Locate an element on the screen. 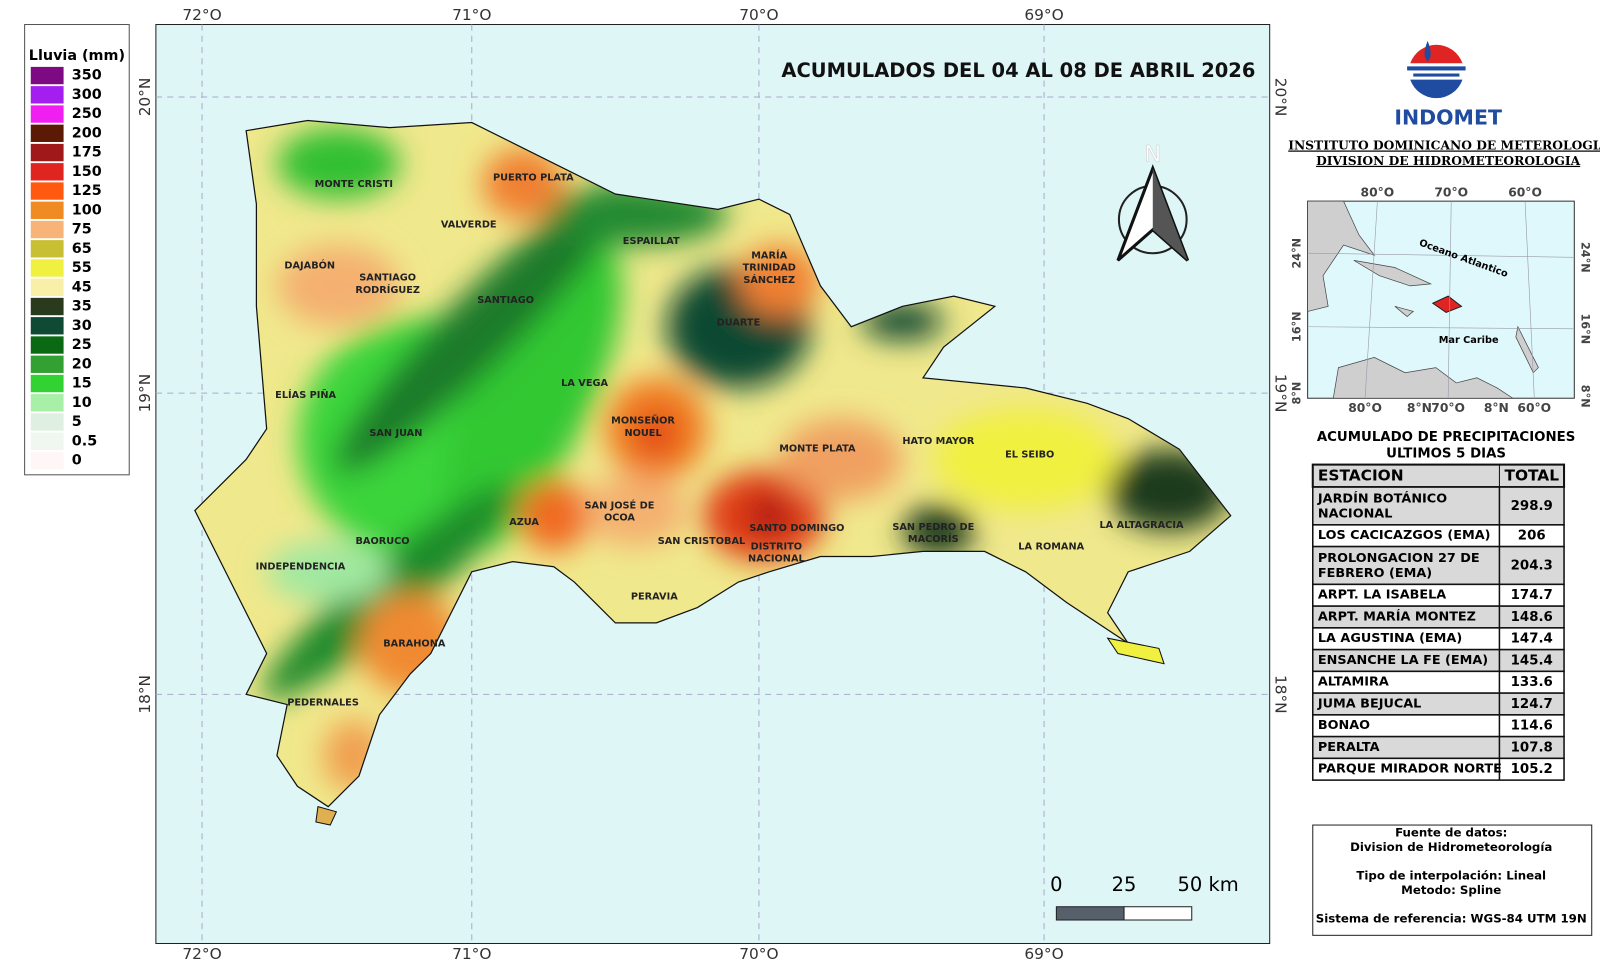 The image size is (1600, 970). station-name: ALTAMIRA is located at coordinates (1353, 682).